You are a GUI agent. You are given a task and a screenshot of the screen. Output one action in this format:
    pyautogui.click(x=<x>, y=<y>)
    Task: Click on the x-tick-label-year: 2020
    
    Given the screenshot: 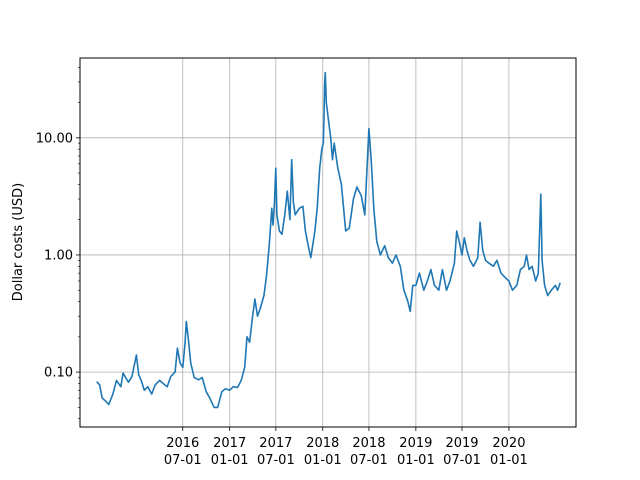 What is the action you would take?
    pyautogui.click(x=508, y=443)
    